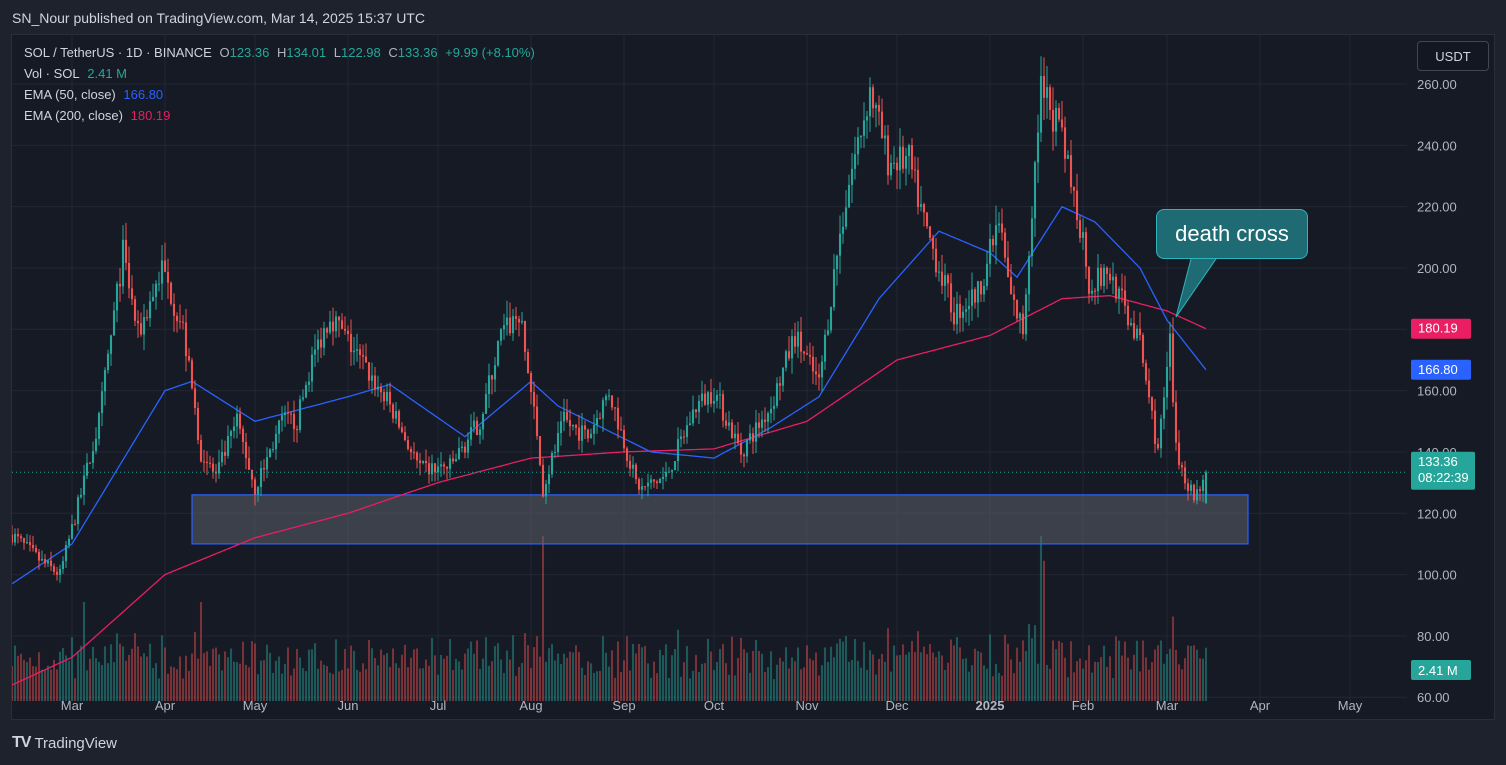  Describe the element at coordinates (1441, 369) in the screenshot. I see `ema50-price-tag: 166.80` at that location.